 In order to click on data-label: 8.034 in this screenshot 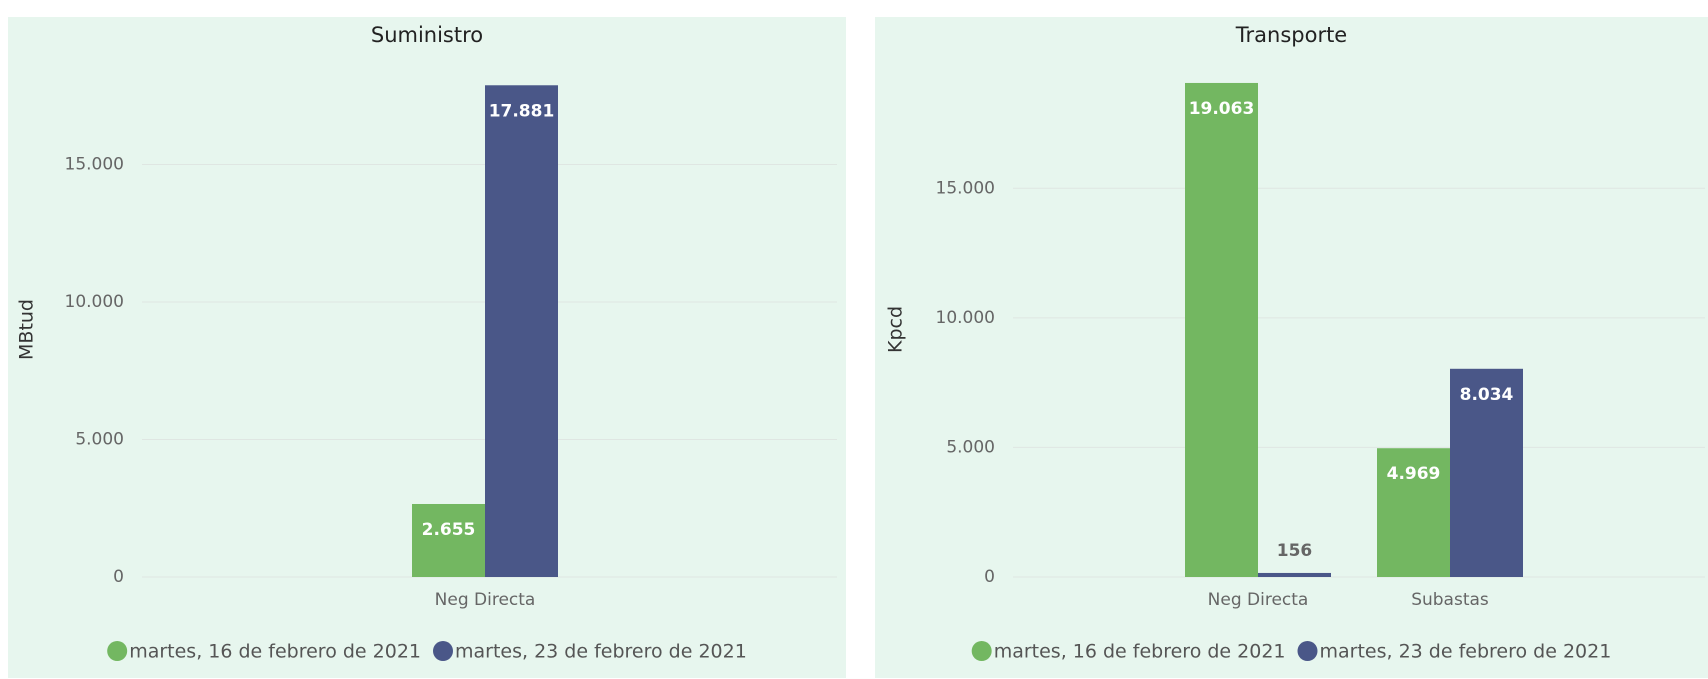, I will do `click(1487, 395)`.